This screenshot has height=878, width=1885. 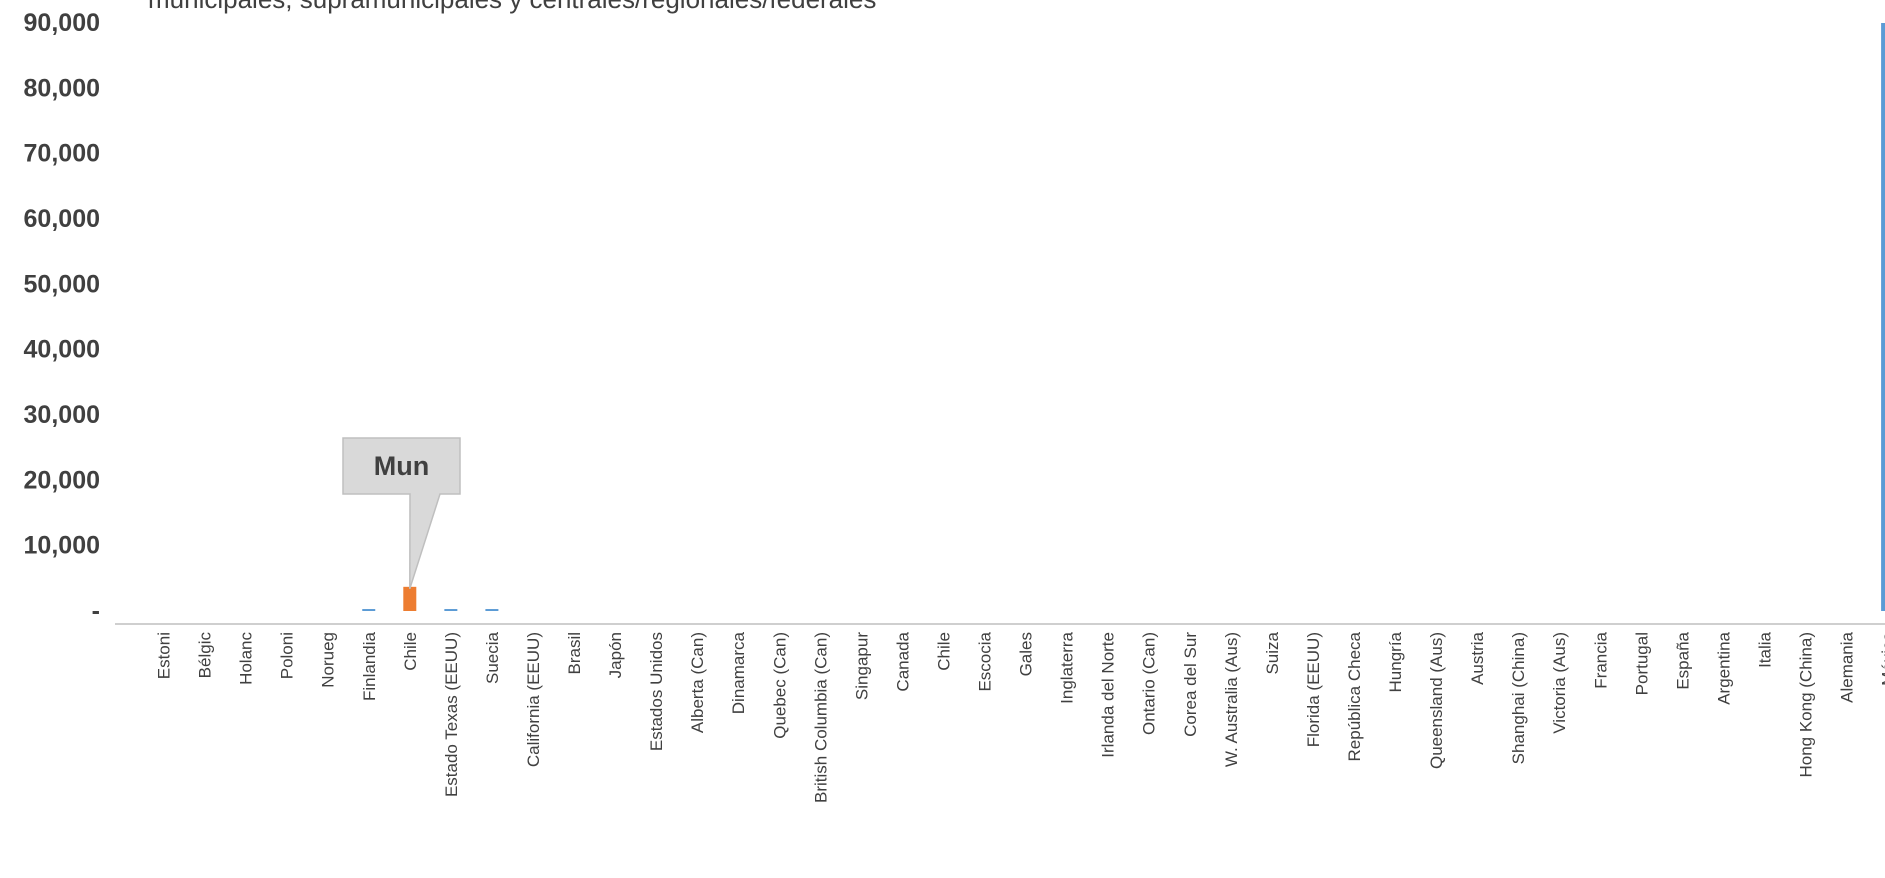 What do you see at coordinates (1313, 689) in the screenshot?
I see `x-tick-label: Florida (EEUU)` at bounding box center [1313, 689].